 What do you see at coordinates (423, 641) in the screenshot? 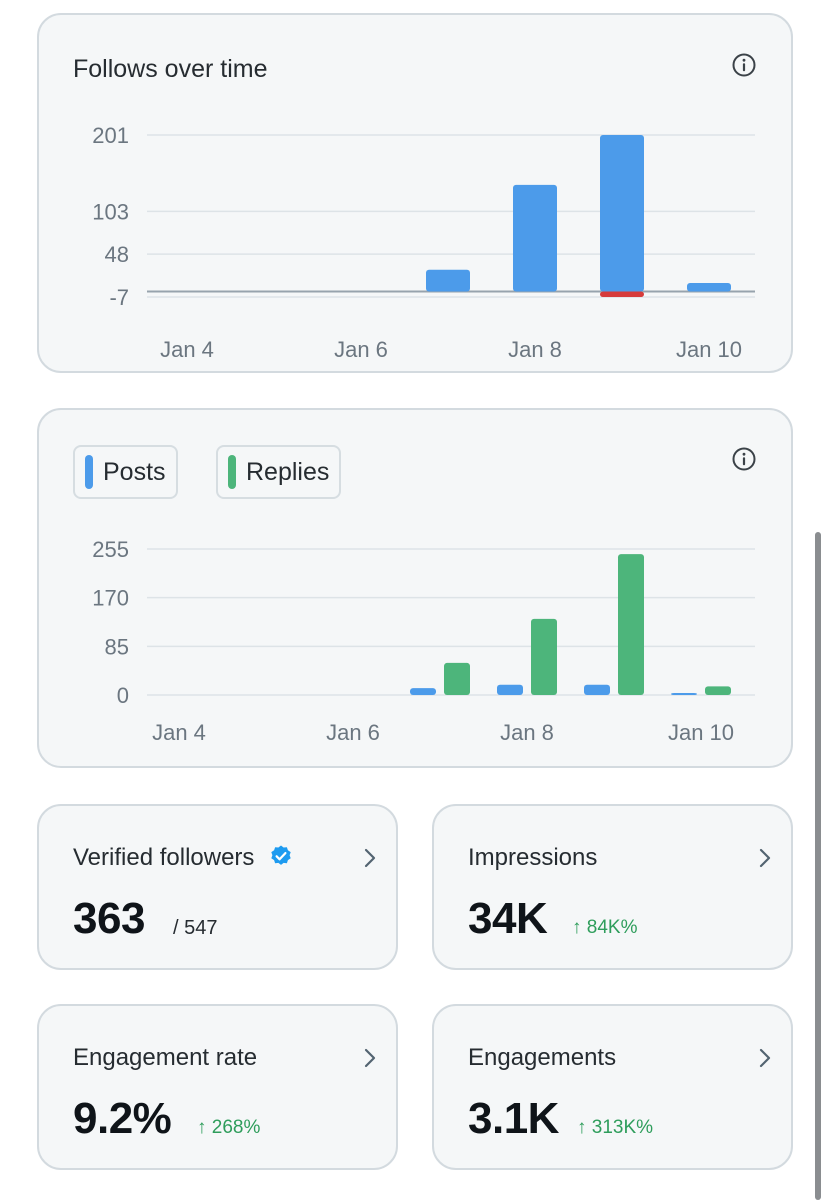
I see `activity-chart: 255 170 85 0 Jan 4 Jan 6 Jan 8 Jan 10` at bounding box center [423, 641].